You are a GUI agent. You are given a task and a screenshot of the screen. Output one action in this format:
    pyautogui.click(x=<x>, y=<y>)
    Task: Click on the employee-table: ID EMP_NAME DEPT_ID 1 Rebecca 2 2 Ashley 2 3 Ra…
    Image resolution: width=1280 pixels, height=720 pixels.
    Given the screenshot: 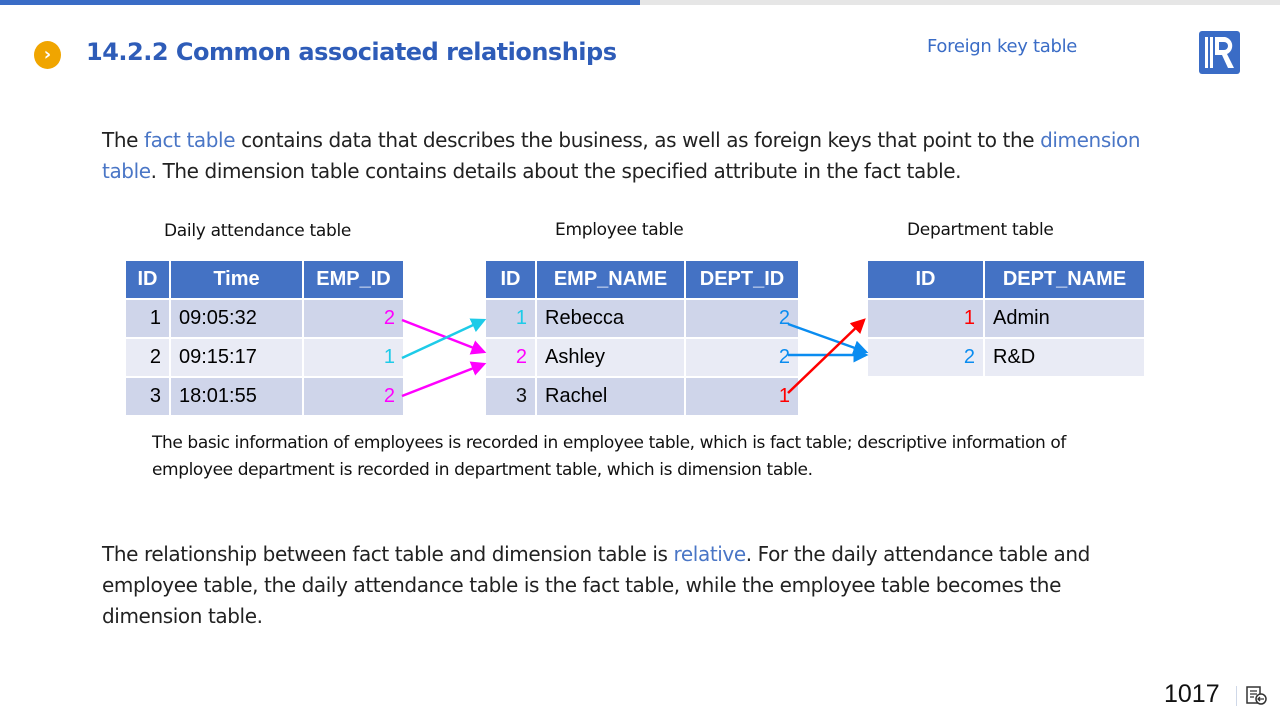 What is the action you would take?
    pyautogui.click(x=642, y=338)
    